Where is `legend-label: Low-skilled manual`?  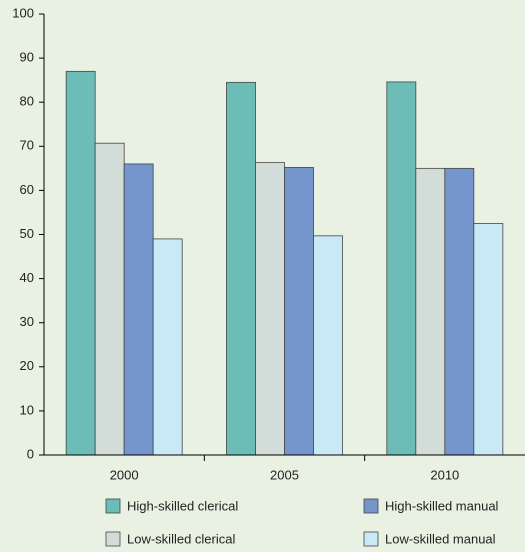 legend-label: Low-skilled manual is located at coordinates (440, 538).